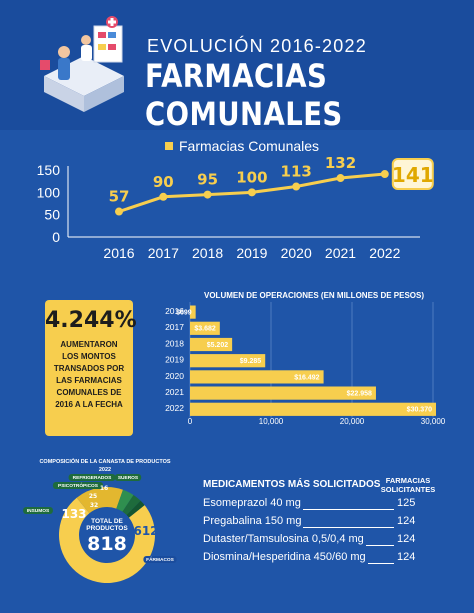 Image resolution: width=474 pixels, height=613 pixels. What do you see at coordinates (419, 410) in the screenshot?
I see `bar-value-label: $30.370` at bounding box center [419, 410].